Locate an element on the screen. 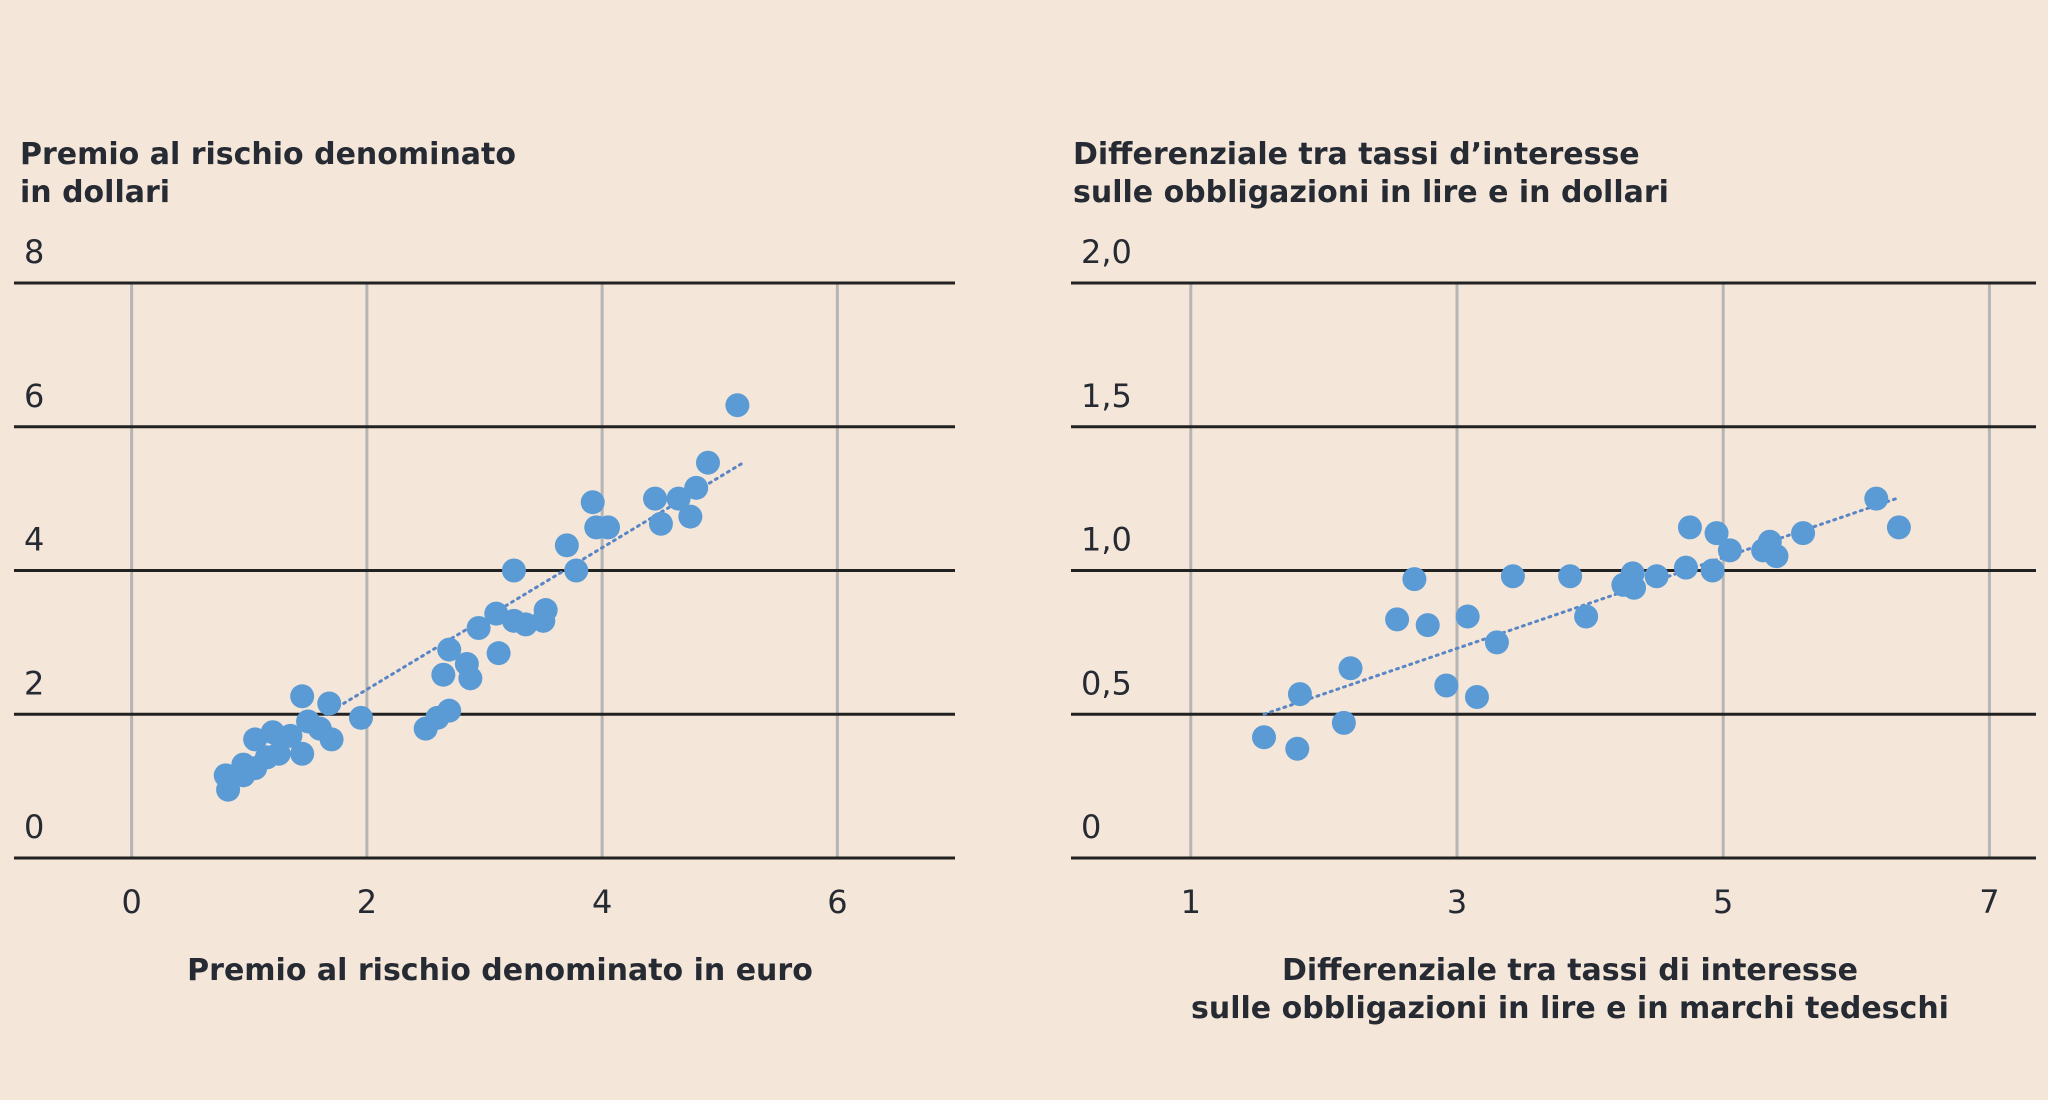 The height and width of the screenshot is (1100, 2048). right-chart-y-tick-label: 1,0 is located at coordinates (1106, 540).